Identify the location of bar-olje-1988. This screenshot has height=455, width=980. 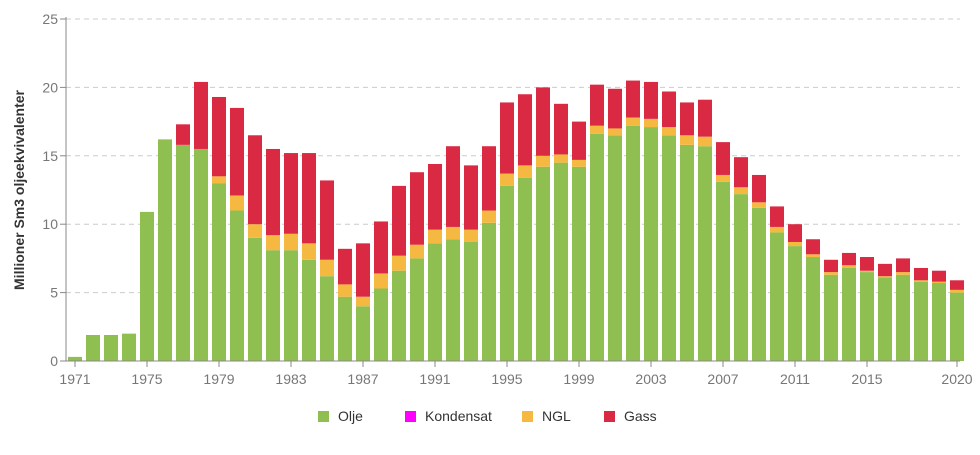
(381, 324).